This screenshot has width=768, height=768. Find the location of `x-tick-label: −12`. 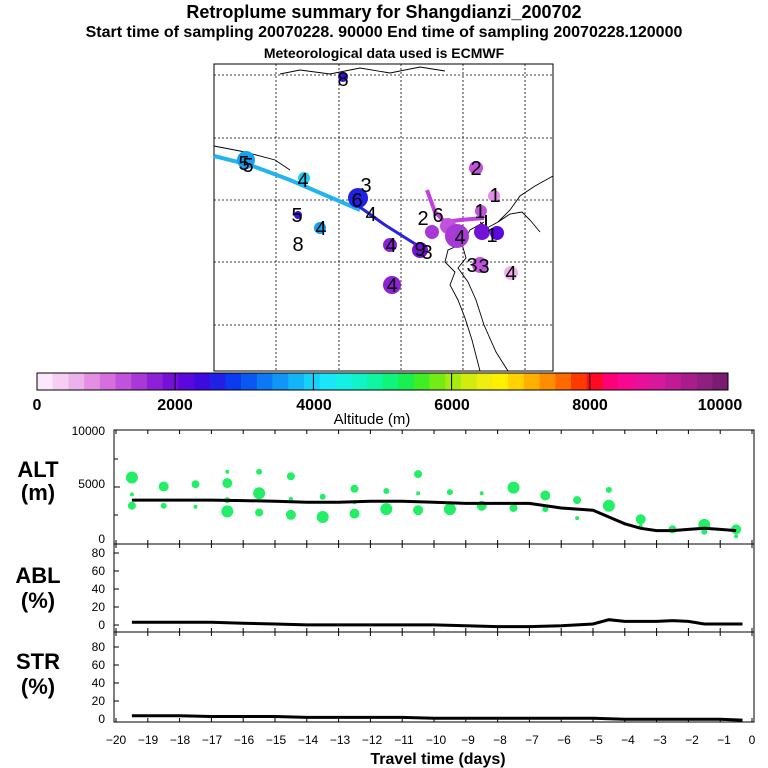

x-tick-label: −12 is located at coordinates (372, 740).